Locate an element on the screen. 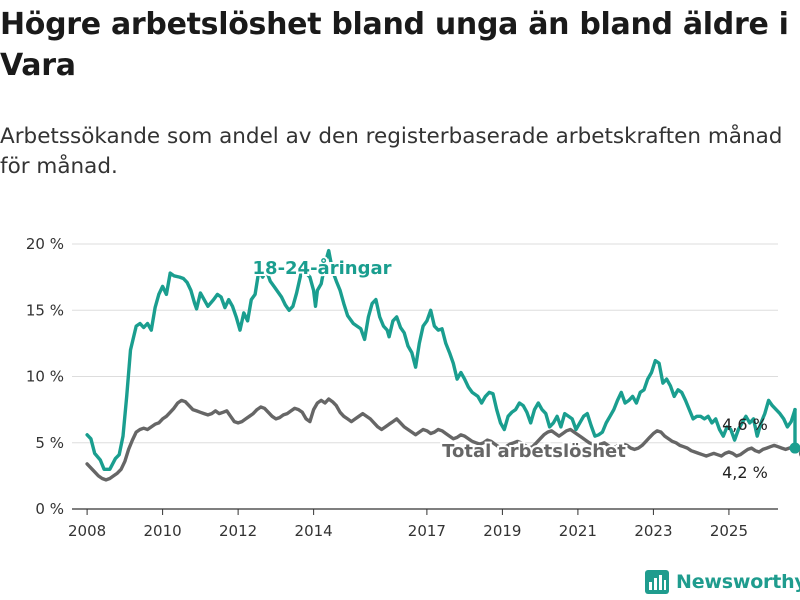 The height and width of the screenshot is (600, 800). series-label-total: Total arbetslöshet is located at coordinates (534, 451).